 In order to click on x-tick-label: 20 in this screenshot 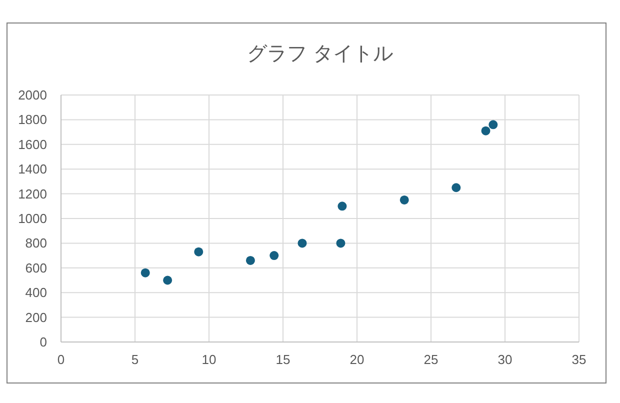, I will do `click(357, 359)`.